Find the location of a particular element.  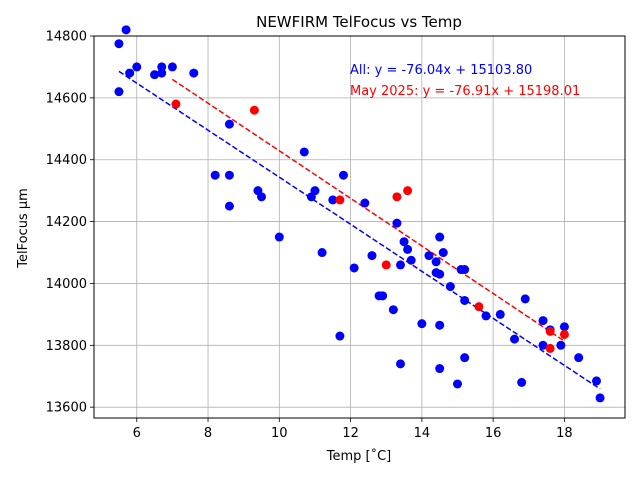

fit-annotation-all: All: y = -76.04x + 15103.80 is located at coordinates (441, 70).